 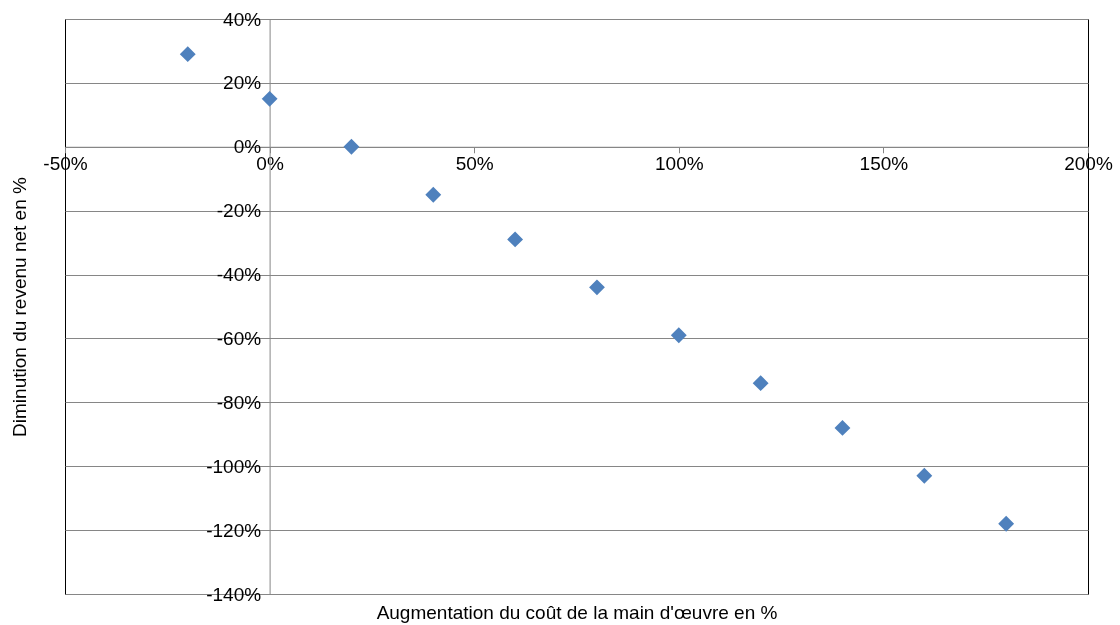 What do you see at coordinates (239, 402) in the screenshot?
I see `y-tick-label: -80%` at bounding box center [239, 402].